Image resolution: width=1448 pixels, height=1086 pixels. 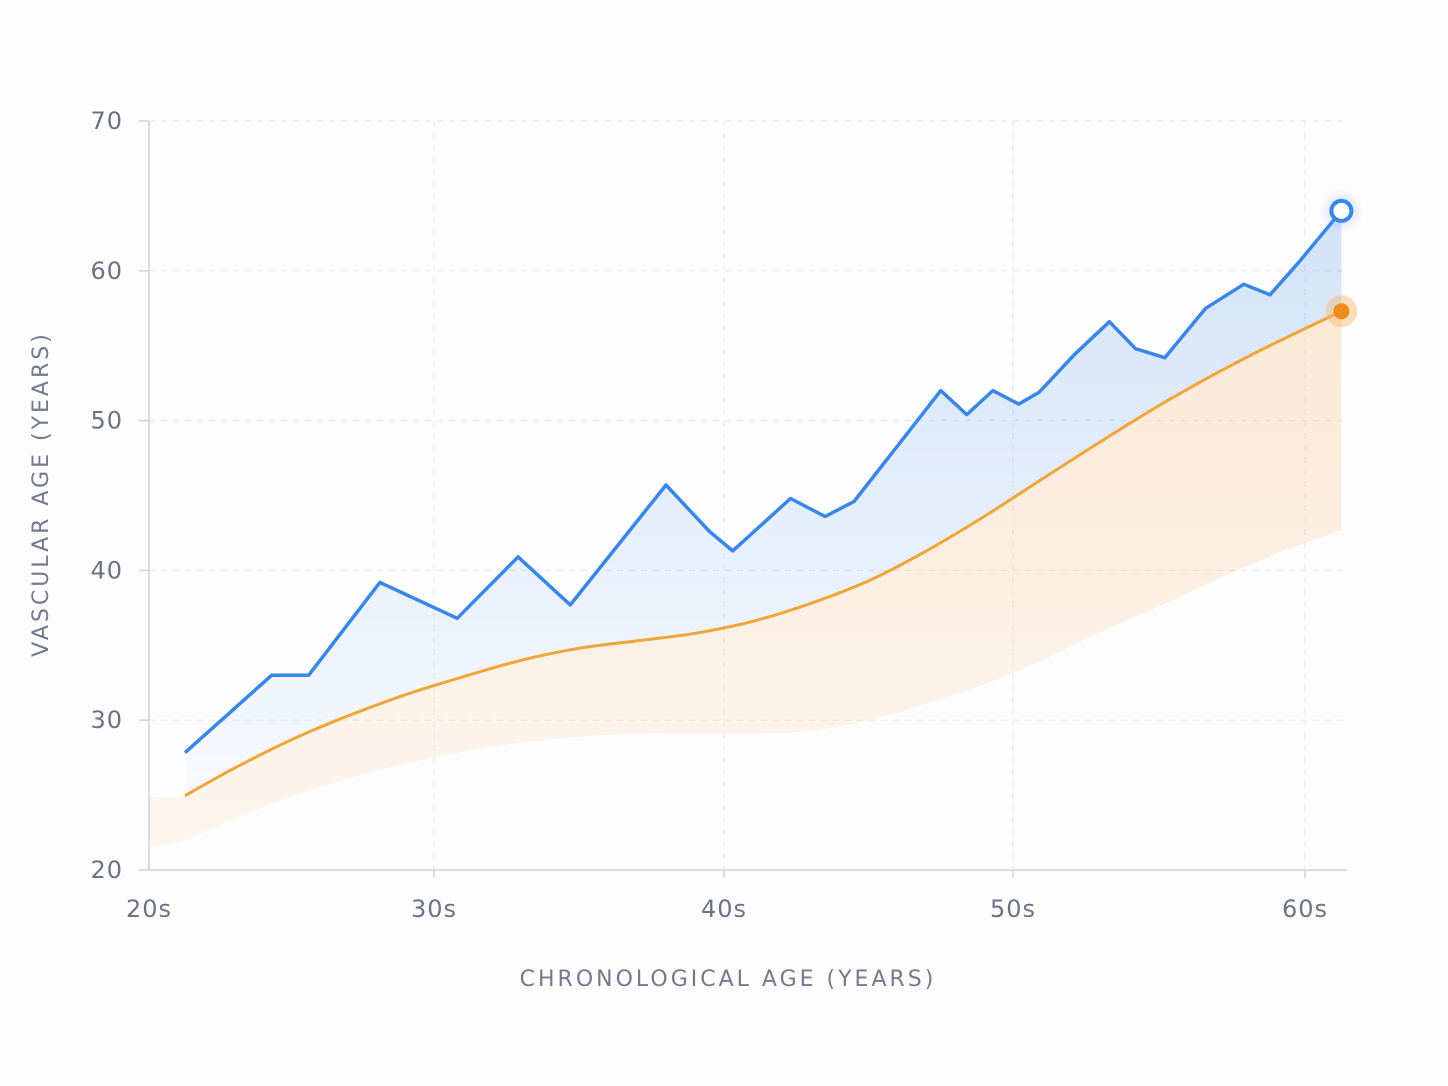 I want to click on y-tick-label: 70, so click(x=106, y=121).